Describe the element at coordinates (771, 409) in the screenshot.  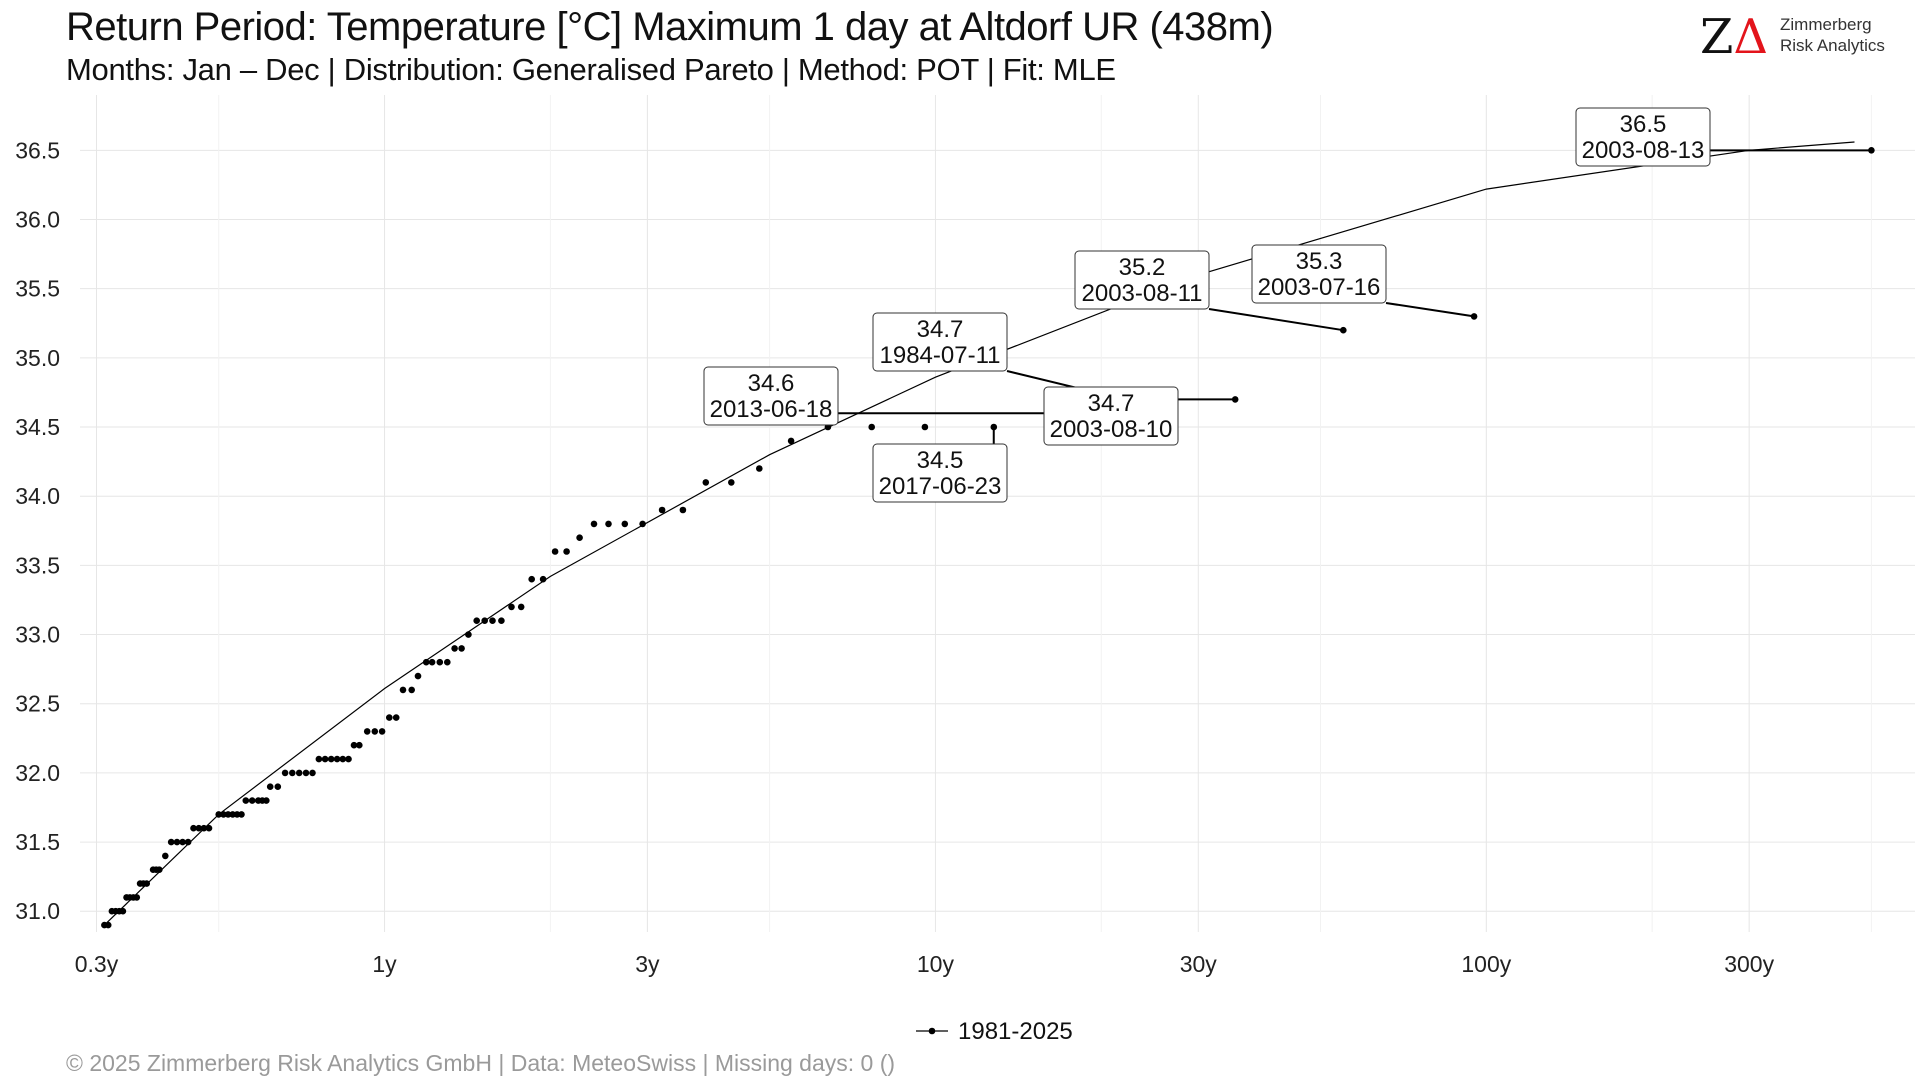
I see `annotation-date: 2013-06-18` at that location.